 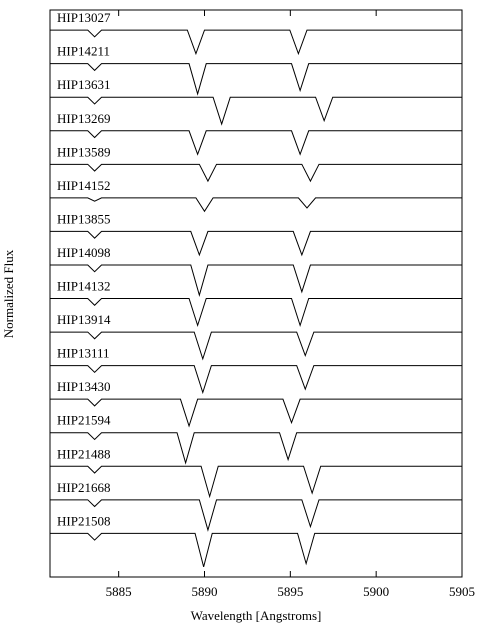 I want to click on series-label: HIP13430, so click(x=83, y=386).